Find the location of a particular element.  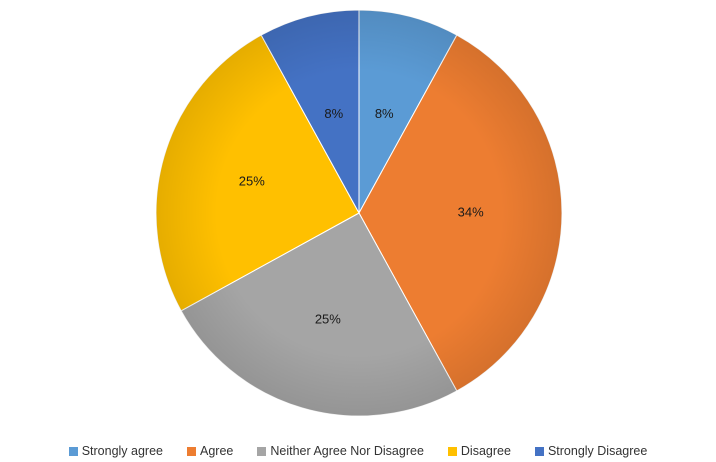

data-label-strongly-agree: 8% is located at coordinates (384, 113).